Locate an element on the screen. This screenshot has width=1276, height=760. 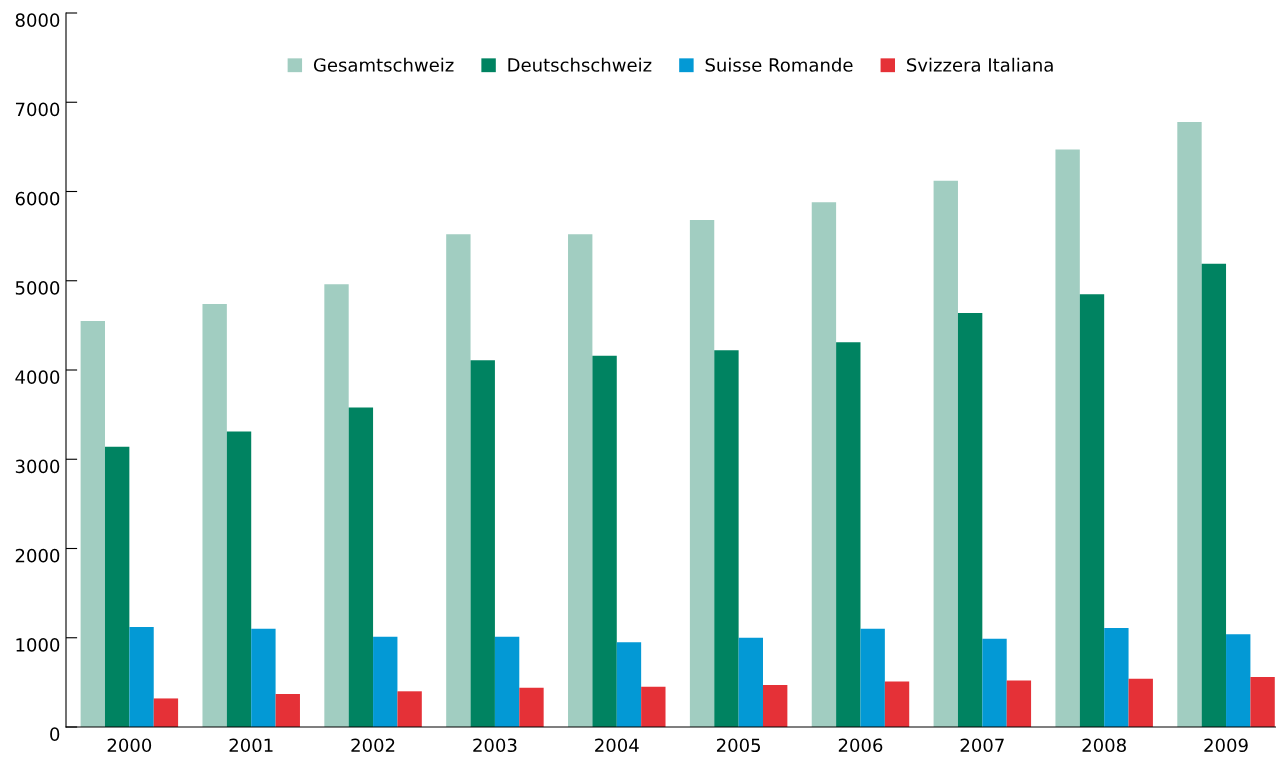
x-tick-label: 2005 is located at coordinates (738, 745).